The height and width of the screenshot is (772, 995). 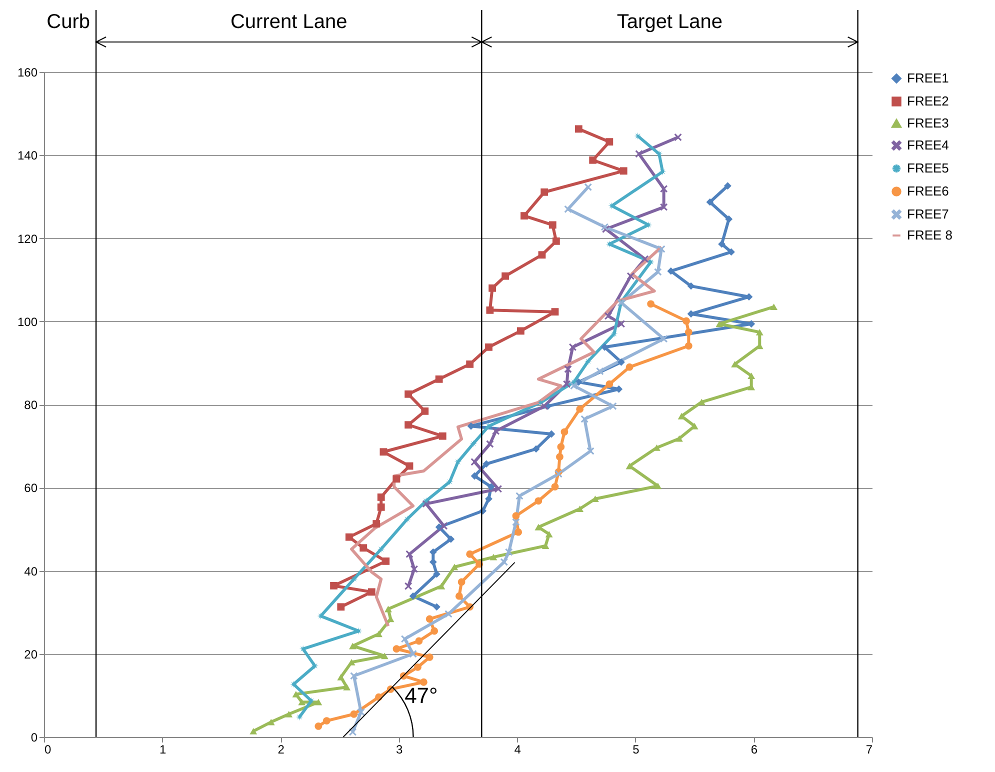 What do you see at coordinates (928, 214) in the screenshot?
I see `legend-label: FREE7` at bounding box center [928, 214].